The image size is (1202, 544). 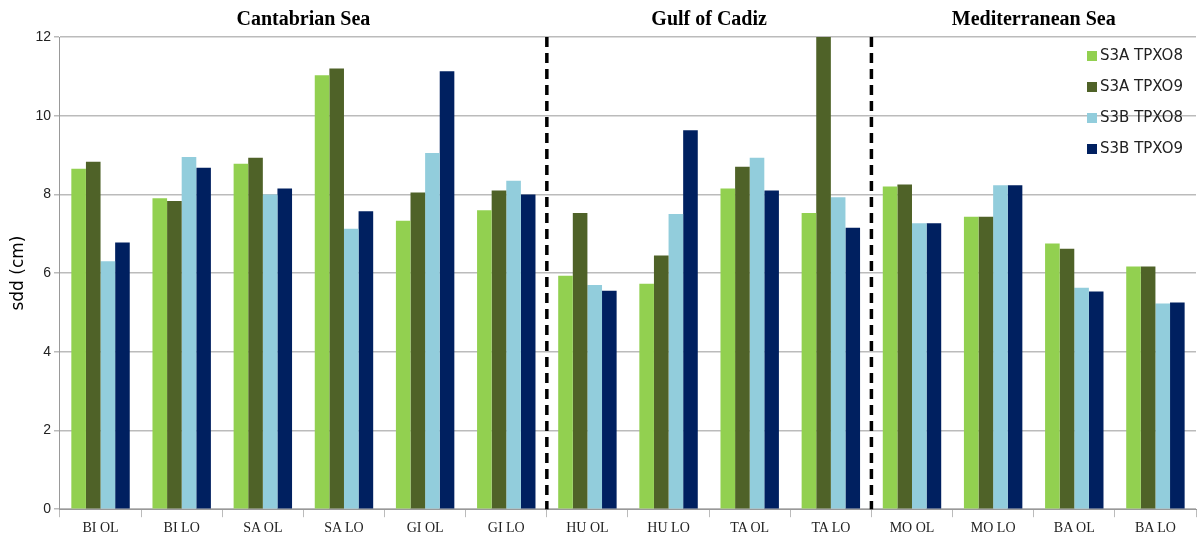 I want to click on y-tick-label: 10, so click(x=43, y=114).